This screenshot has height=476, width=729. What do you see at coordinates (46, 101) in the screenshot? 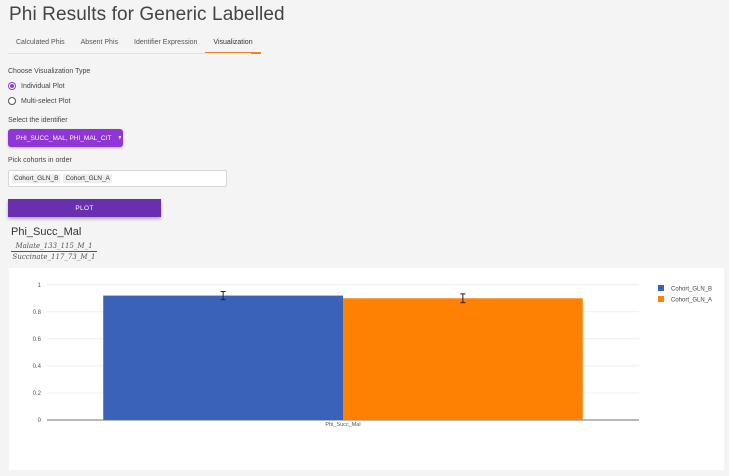
I see `radio-multi-select-plot-label: Multi-select Plot` at bounding box center [46, 101].